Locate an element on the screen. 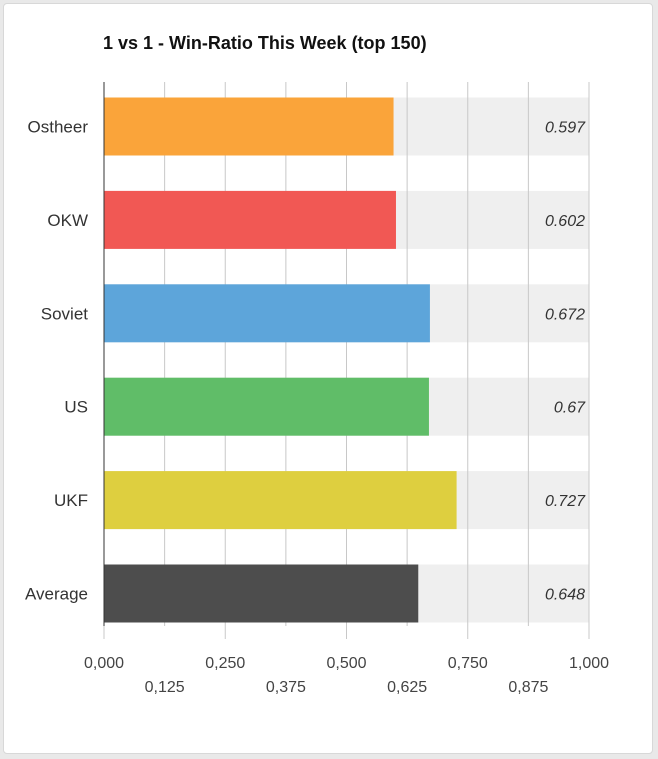 This screenshot has height=759, width=658. bar-ukf is located at coordinates (280, 500).